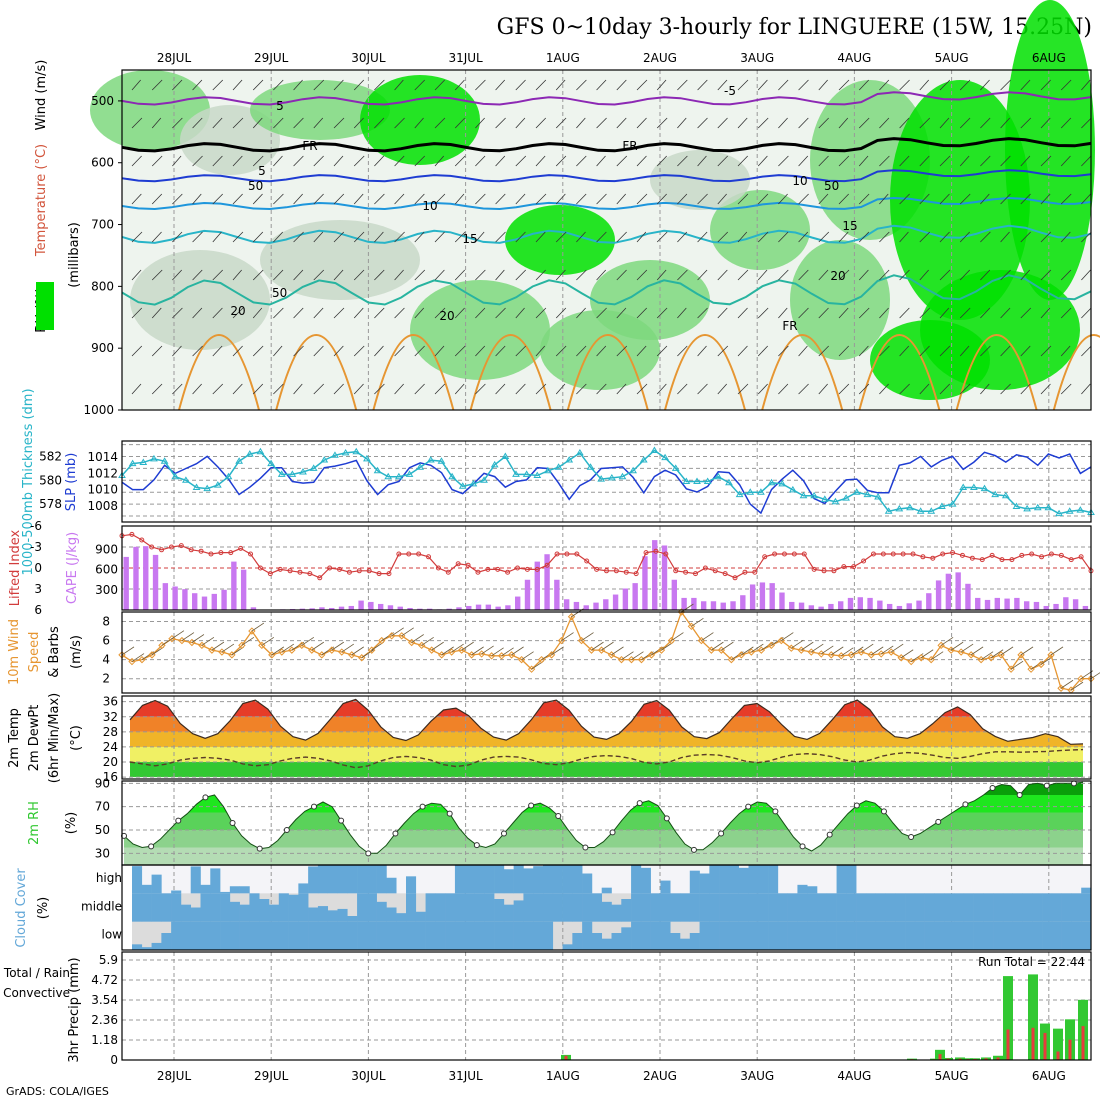 This screenshot has height=1100, width=1100. What do you see at coordinates (38, 589) in the screenshot?
I see `lifted-index-tick: 3` at bounding box center [38, 589].